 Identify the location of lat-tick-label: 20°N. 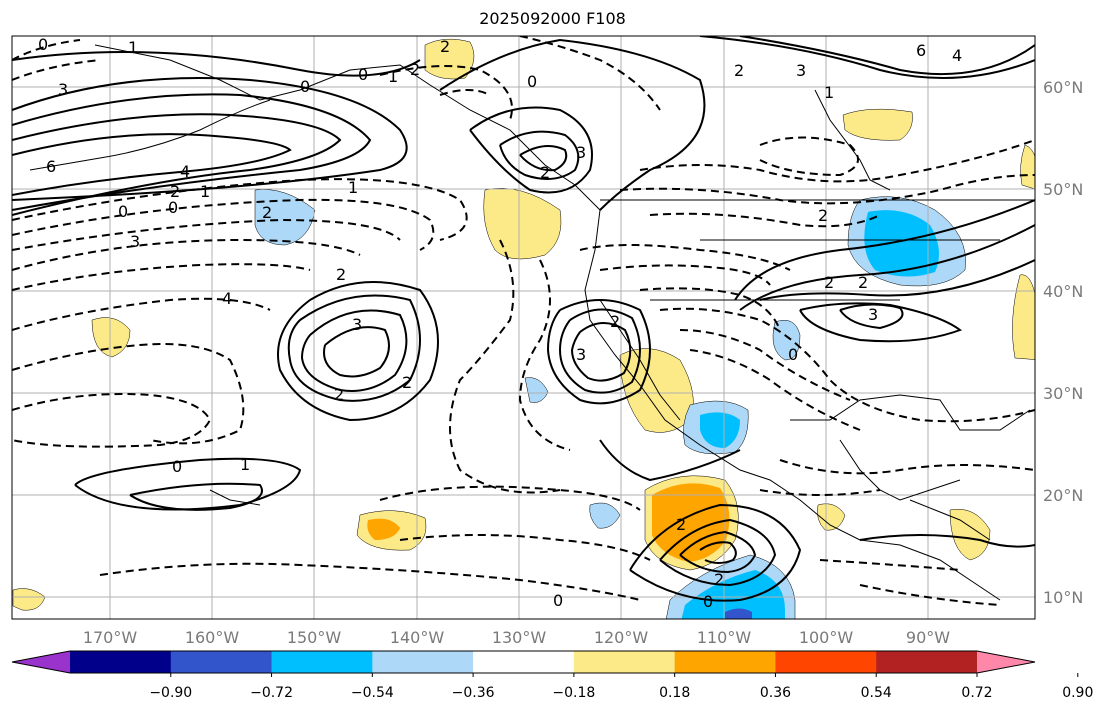
(1063, 495).